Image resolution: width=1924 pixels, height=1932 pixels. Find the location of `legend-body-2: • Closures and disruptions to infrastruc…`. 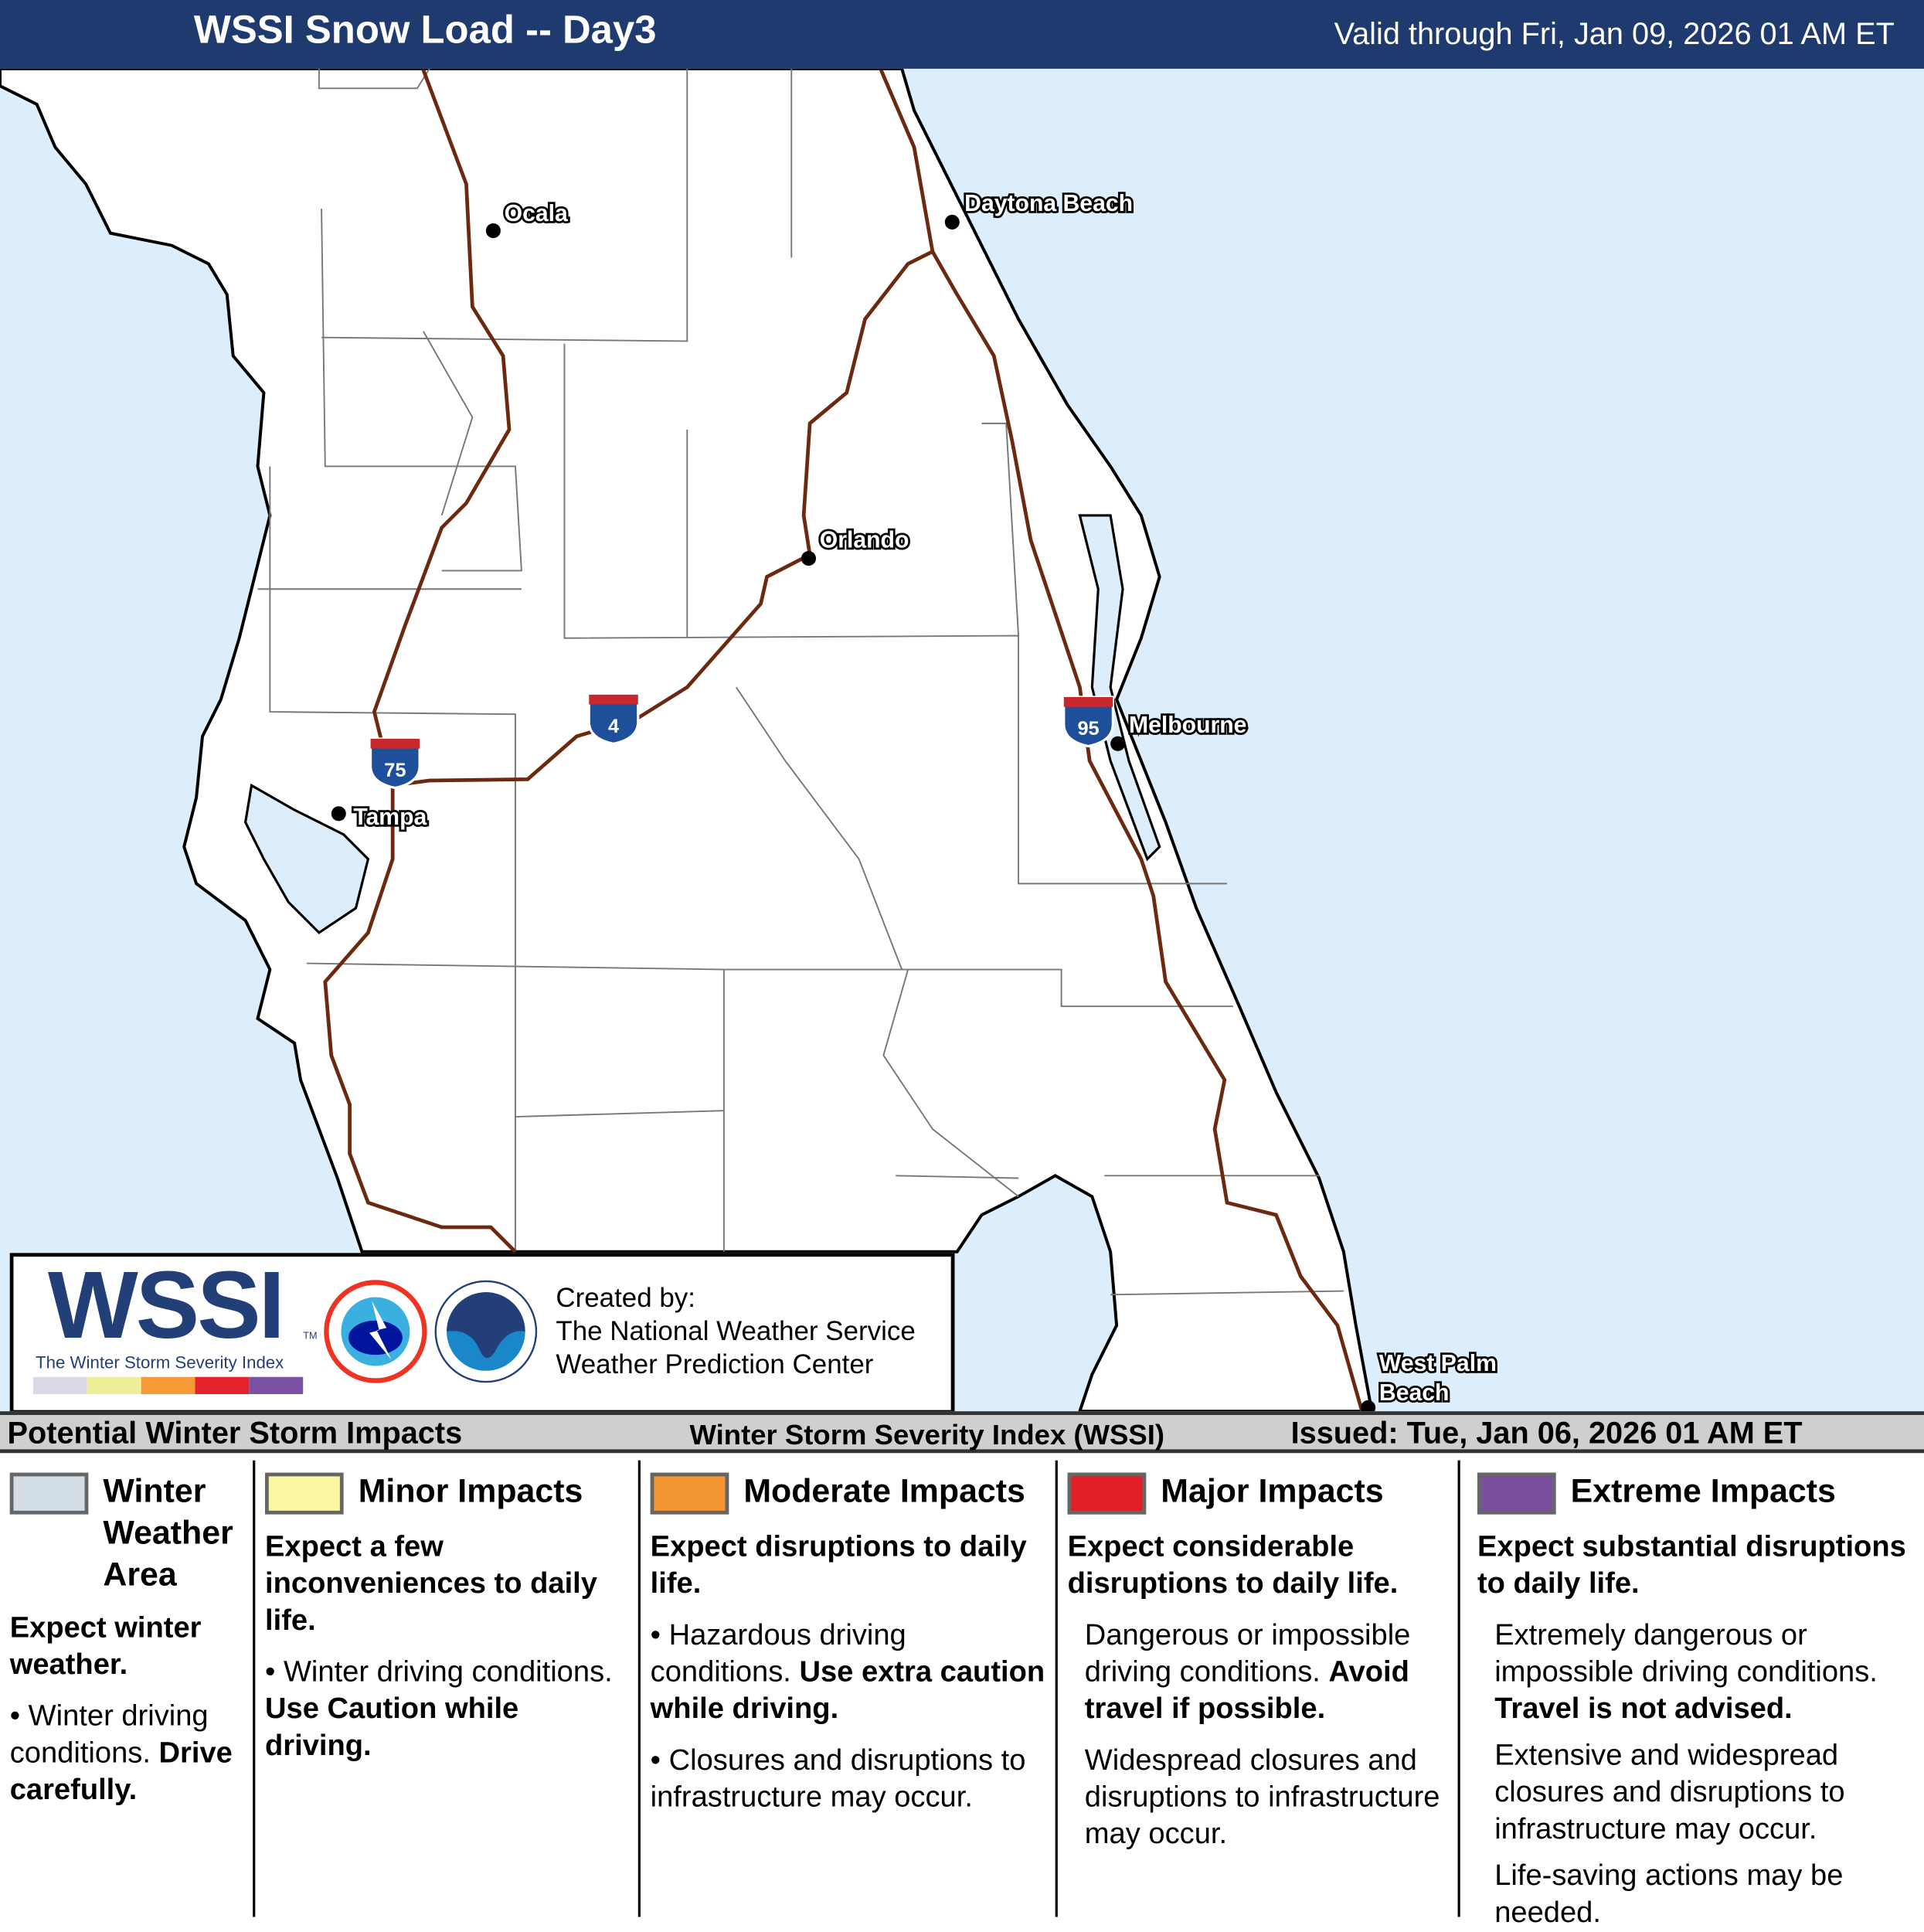

legend-body-2: • Closures and disruptions to infrastruc… is located at coordinates (838, 1779).